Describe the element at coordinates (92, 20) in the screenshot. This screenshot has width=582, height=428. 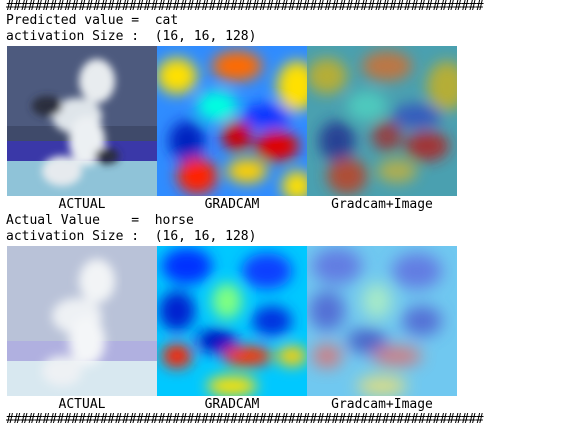
I see `predicted-value-line: Predicted value = cat` at that location.